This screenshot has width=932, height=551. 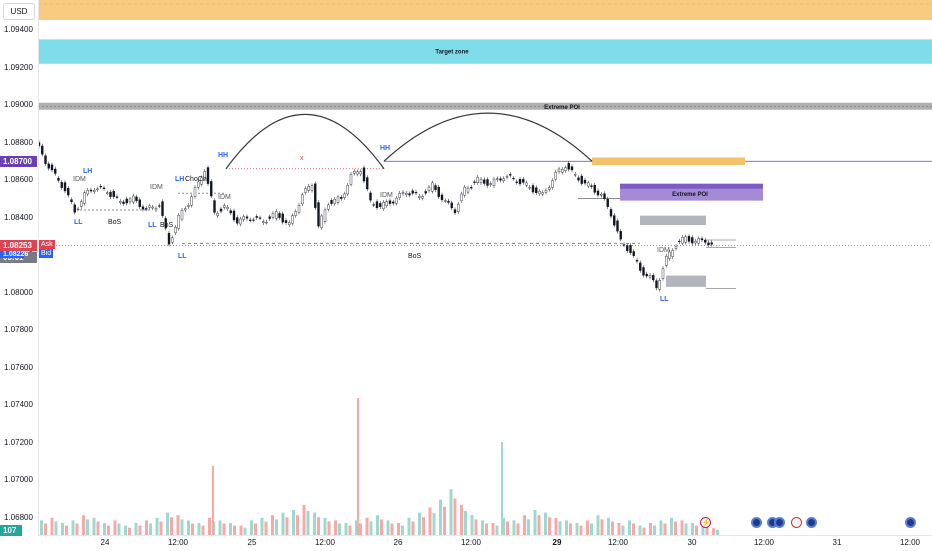 I want to click on price-tick: 1.07800, so click(x=18, y=329).